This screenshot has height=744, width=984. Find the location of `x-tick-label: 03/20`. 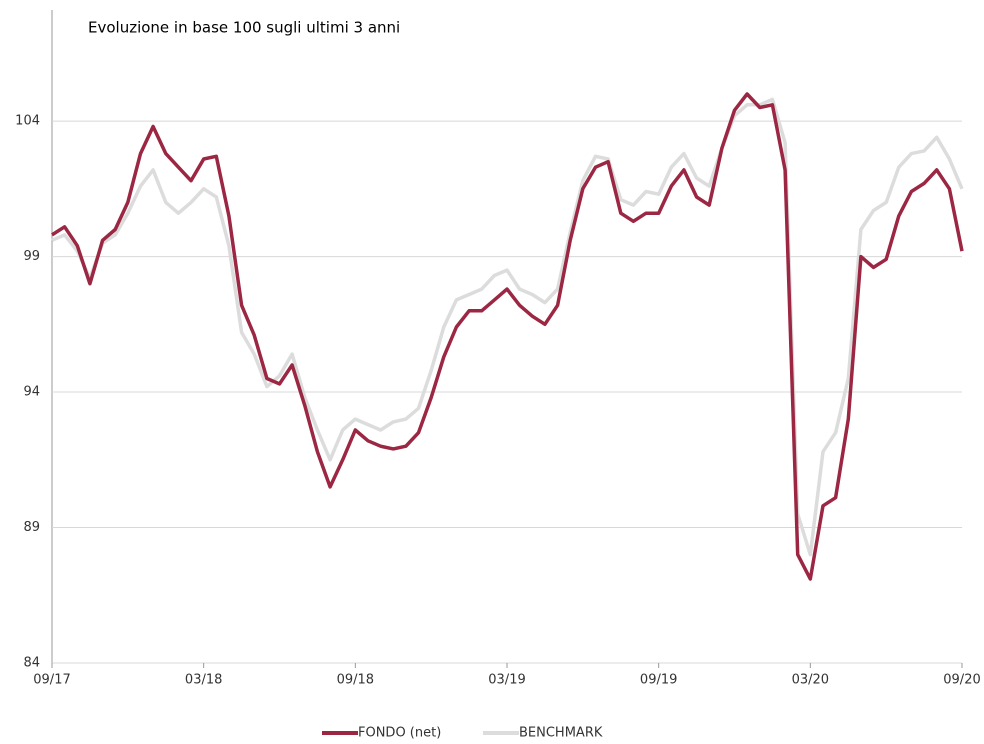

x-tick-label: 03/20 is located at coordinates (810, 680).